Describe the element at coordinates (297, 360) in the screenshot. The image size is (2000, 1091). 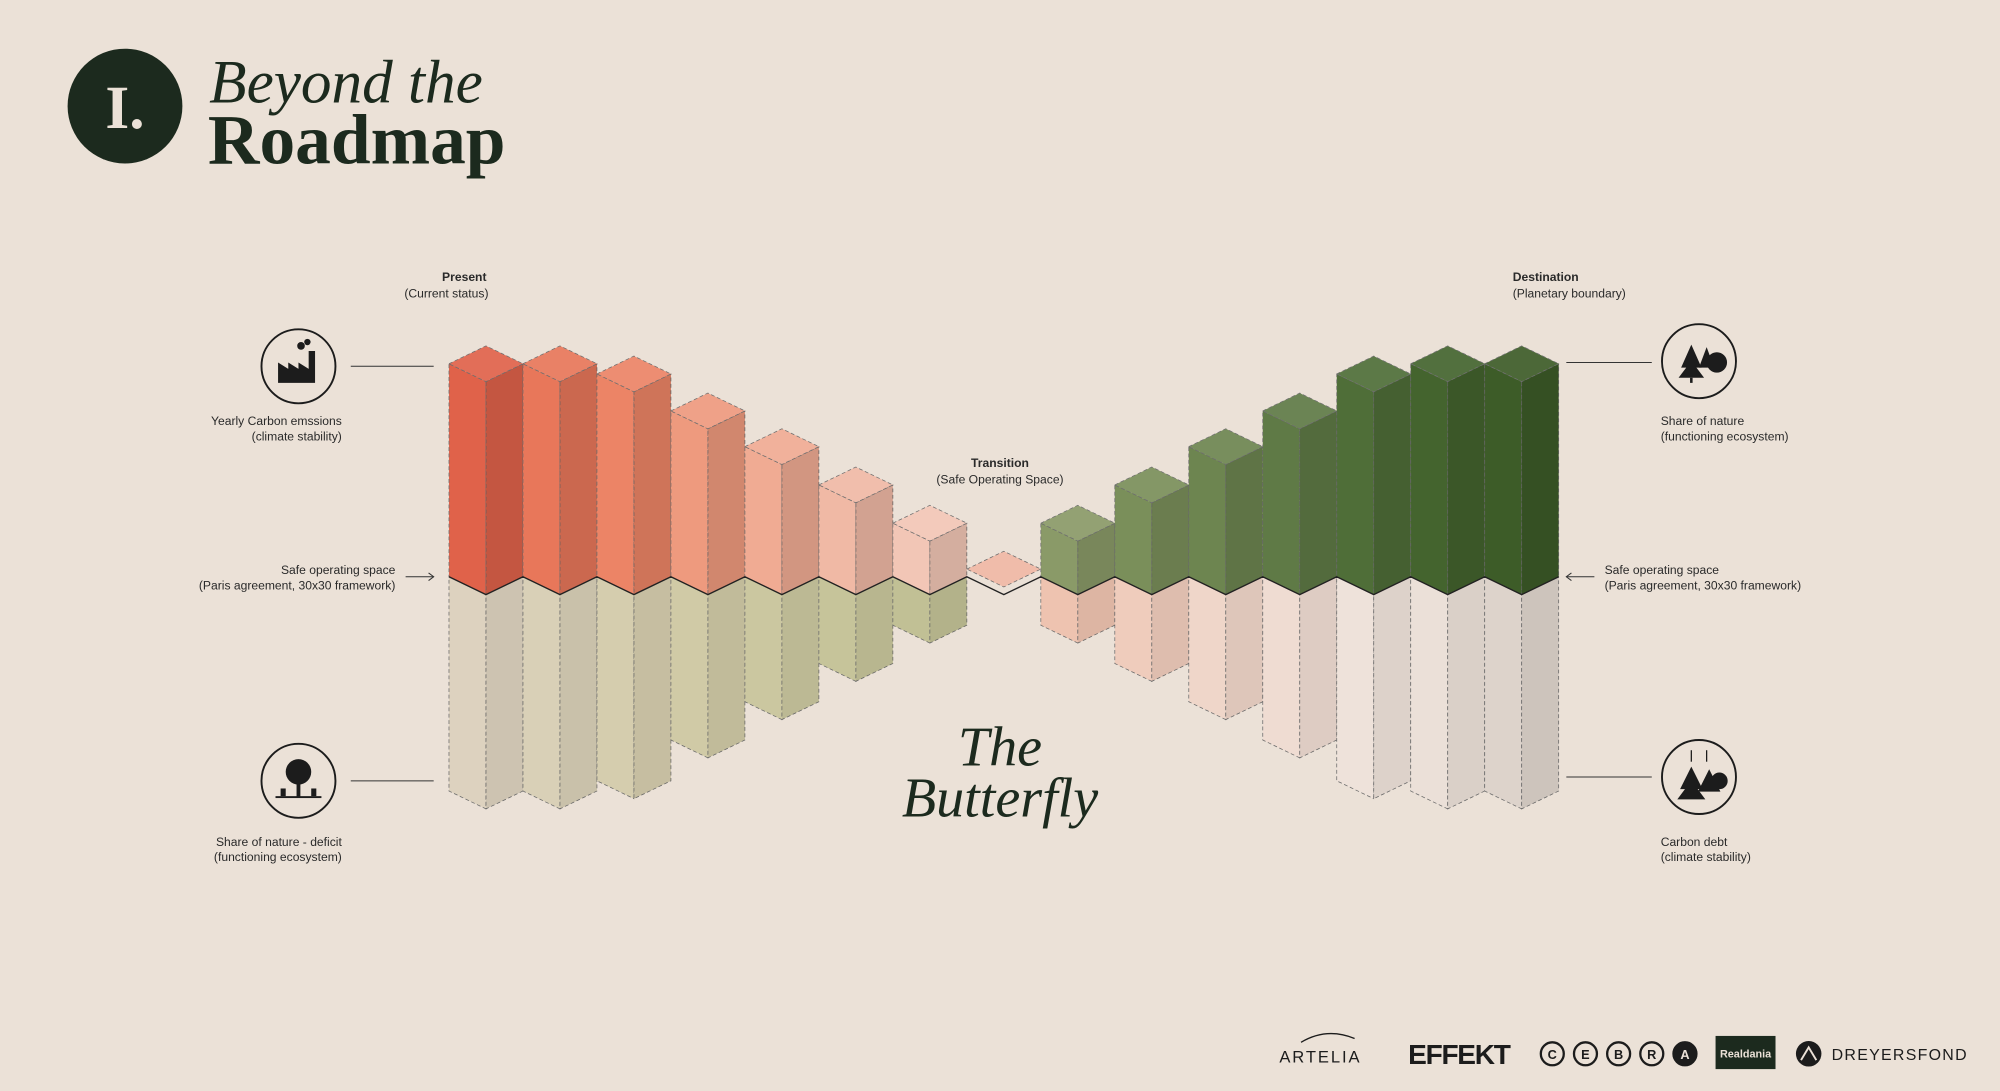
I see `icon-factory` at that location.